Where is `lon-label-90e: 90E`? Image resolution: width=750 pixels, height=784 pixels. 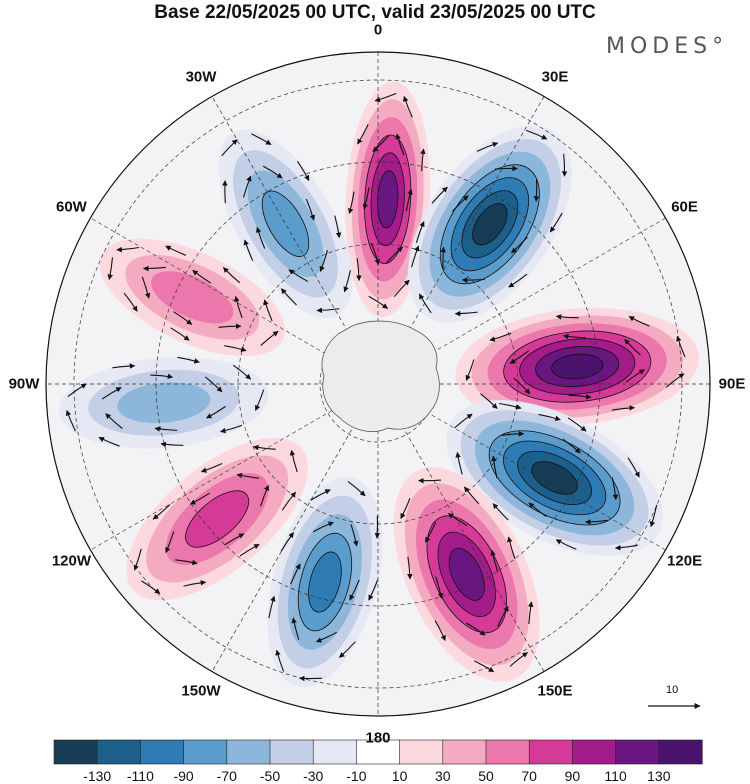
lon-label-90e: 90E is located at coordinates (732, 384).